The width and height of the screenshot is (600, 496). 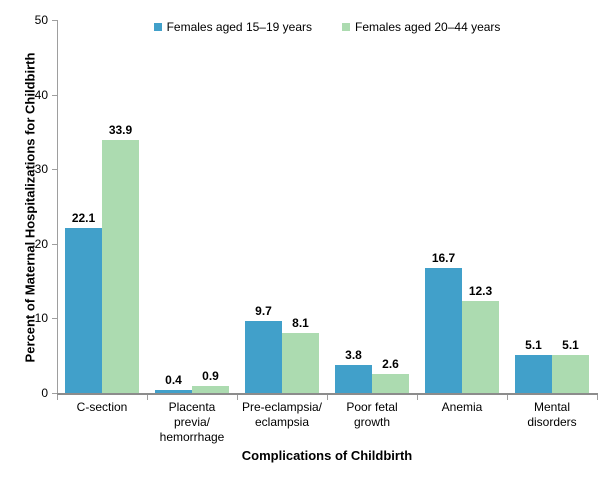 What do you see at coordinates (83, 218) in the screenshot?
I see `bar-value-label: 22.1` at bounding box center [83, 218].